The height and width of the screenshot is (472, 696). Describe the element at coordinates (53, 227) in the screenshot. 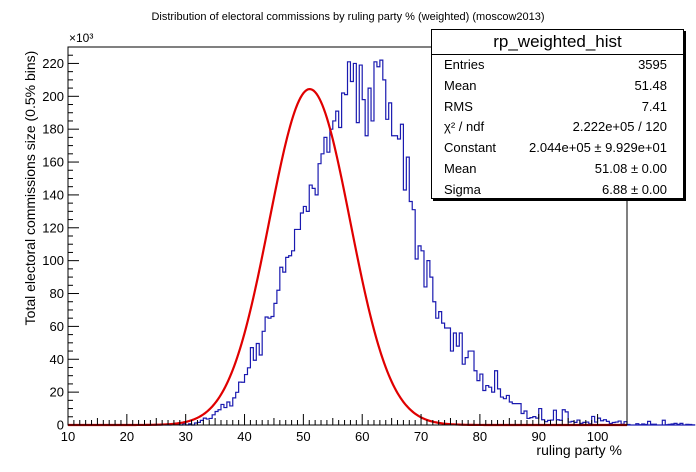

I see `y-tick-label: 120` at that location.